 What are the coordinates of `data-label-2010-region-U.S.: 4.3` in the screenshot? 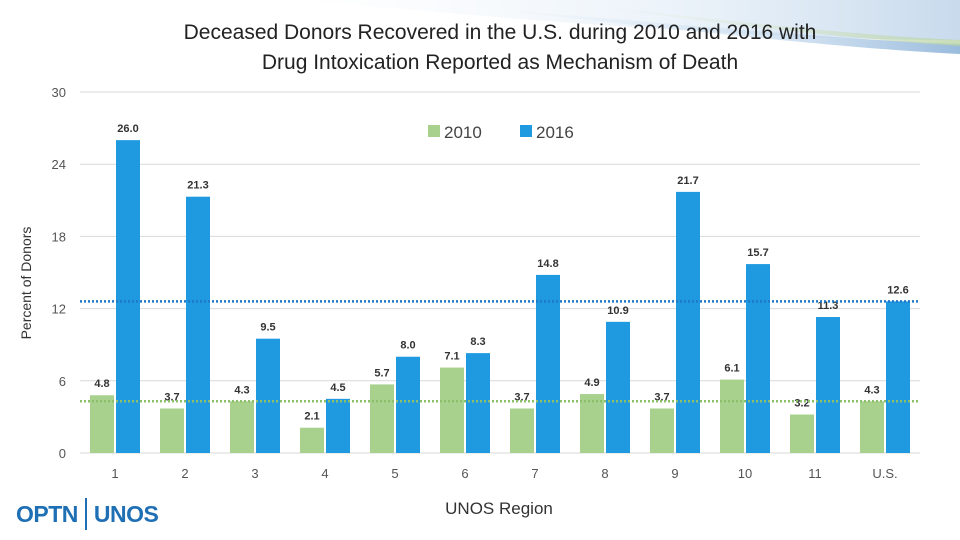 It's located at (871, 390).